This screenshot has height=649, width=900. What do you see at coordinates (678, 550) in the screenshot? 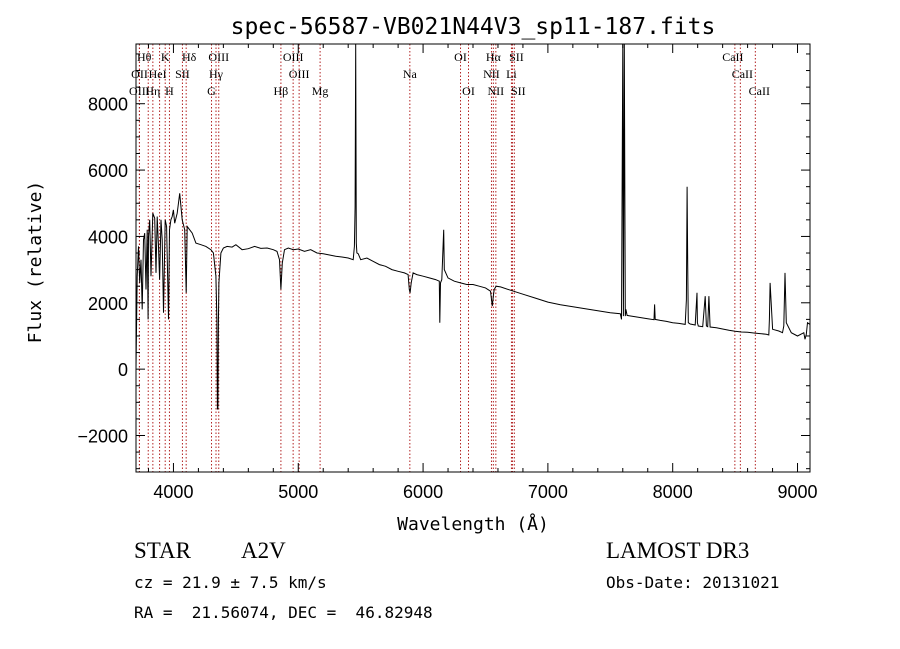
I see `survey-name: LAMOST DR3` at bounding box center [678, 550].